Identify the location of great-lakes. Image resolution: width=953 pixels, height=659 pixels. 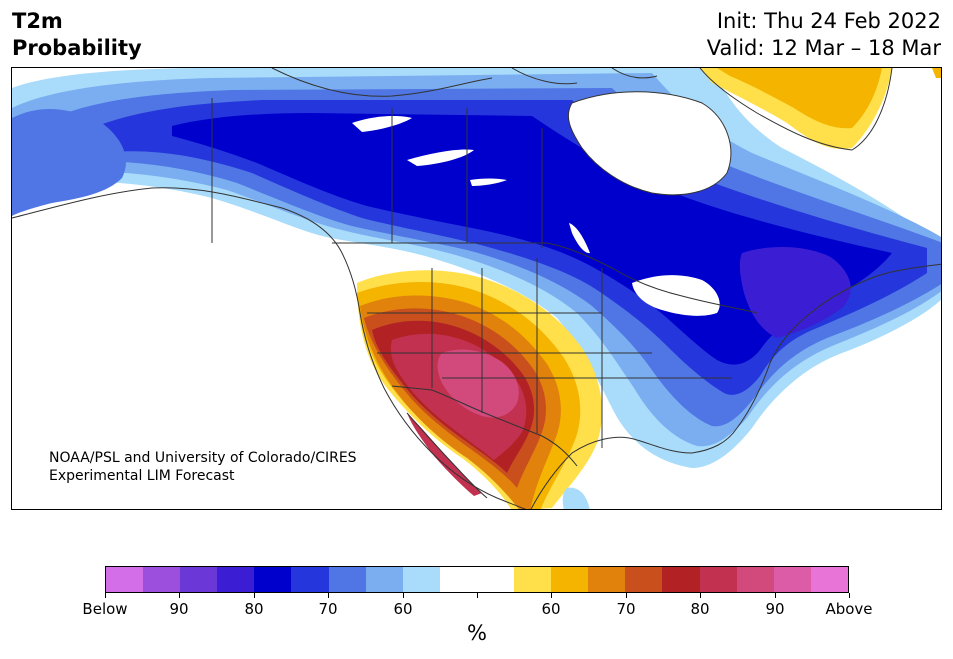
(676, 295).